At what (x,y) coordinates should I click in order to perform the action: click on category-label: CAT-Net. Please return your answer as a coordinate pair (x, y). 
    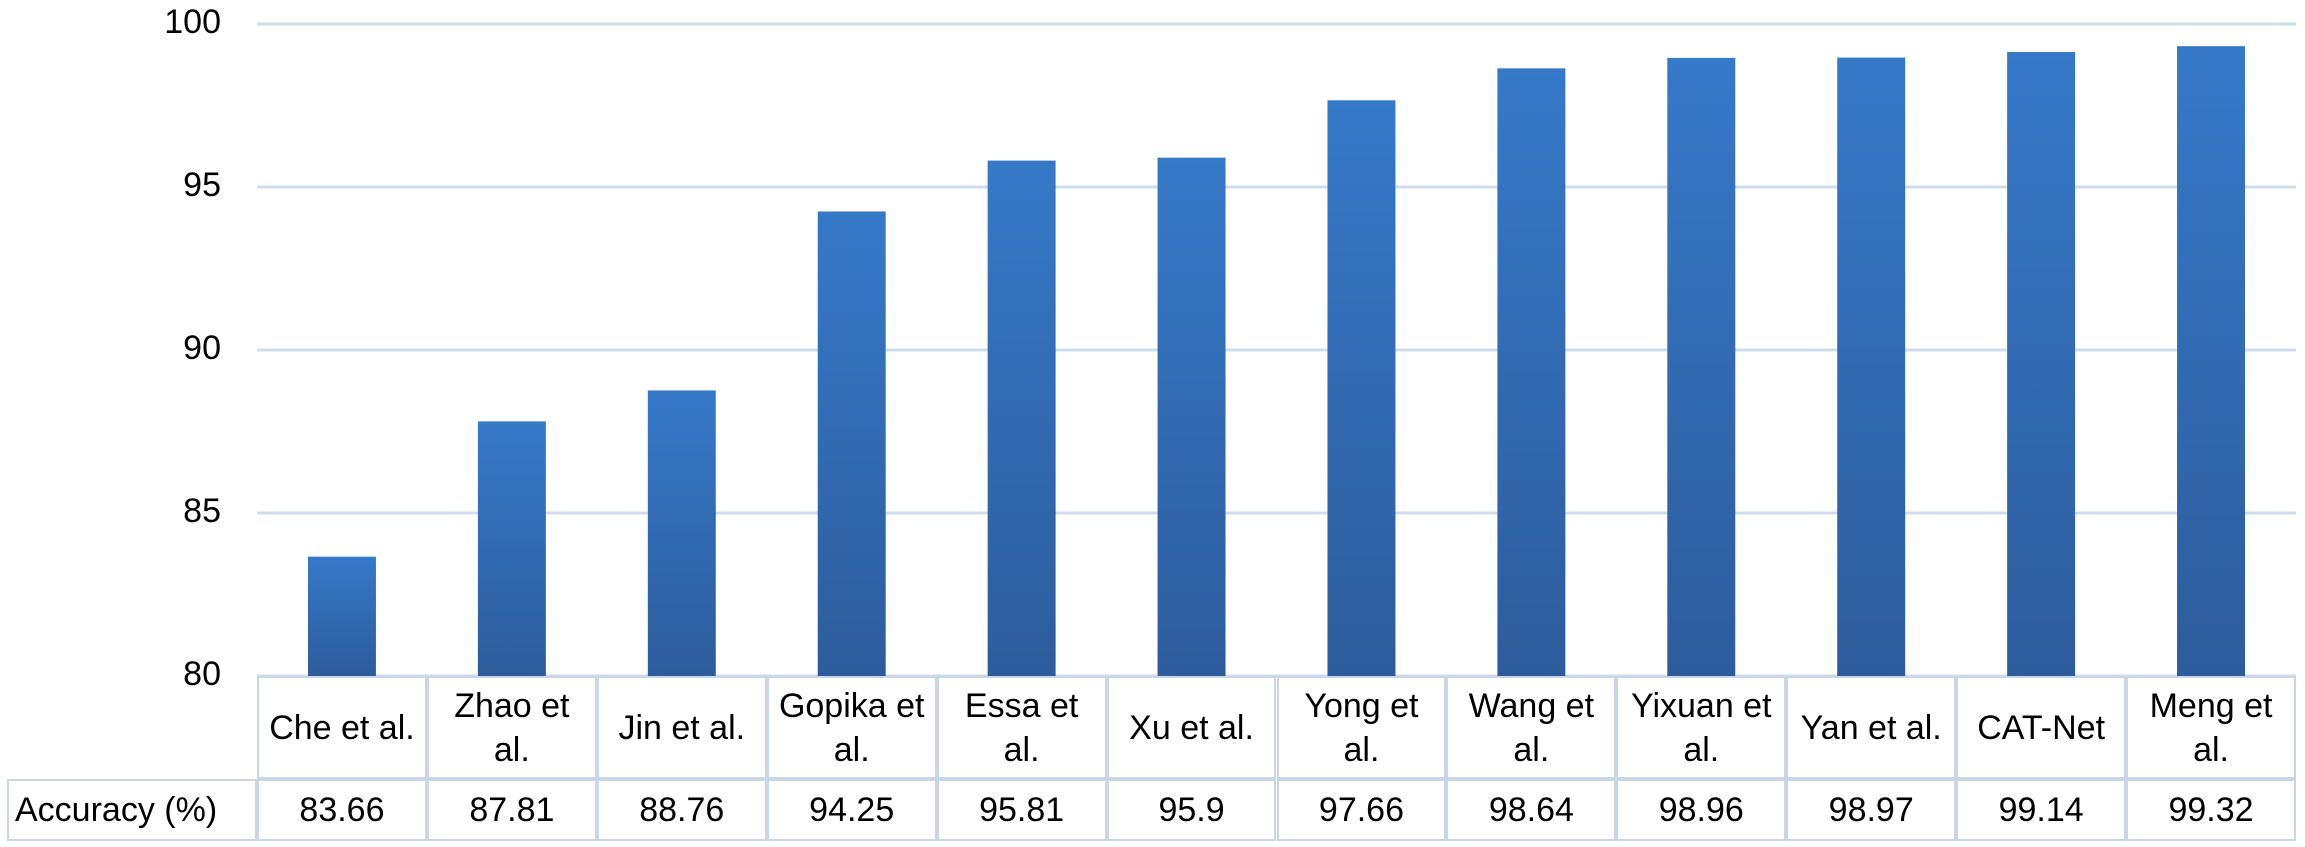
    Looking at the image, I should click on (2041, 727).